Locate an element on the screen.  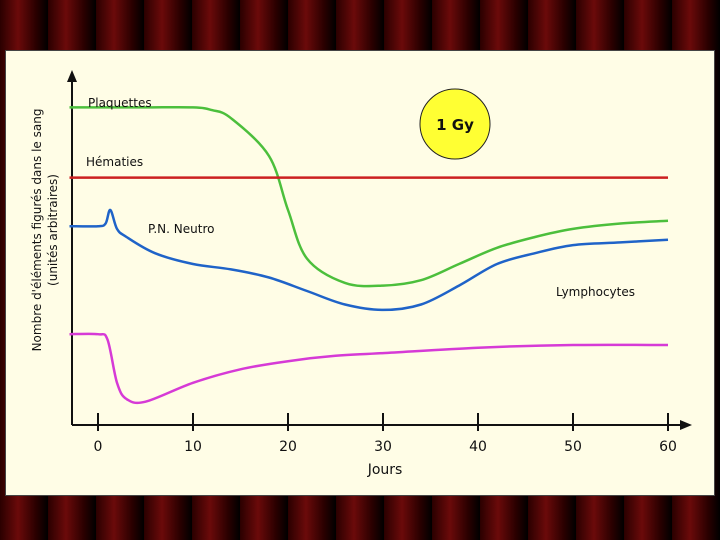
x-tick-label-50: 50 is located at coordinates (573, 447).